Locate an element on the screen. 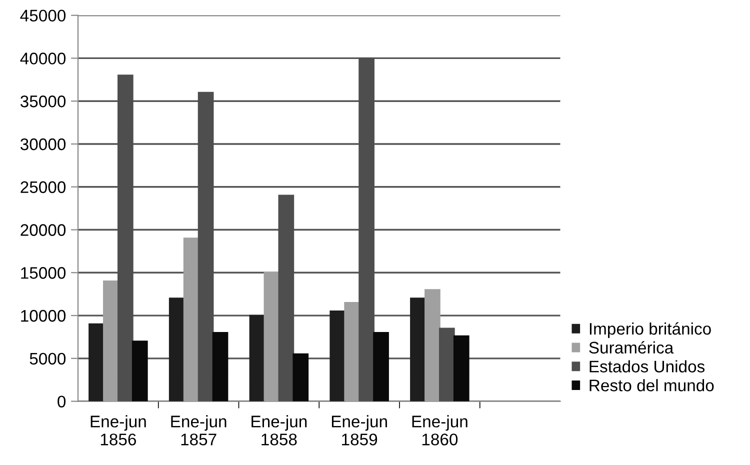 The height and width of the screenshot is (465, 750). legend-label: Suramérica is located at coordinates (631, 347).